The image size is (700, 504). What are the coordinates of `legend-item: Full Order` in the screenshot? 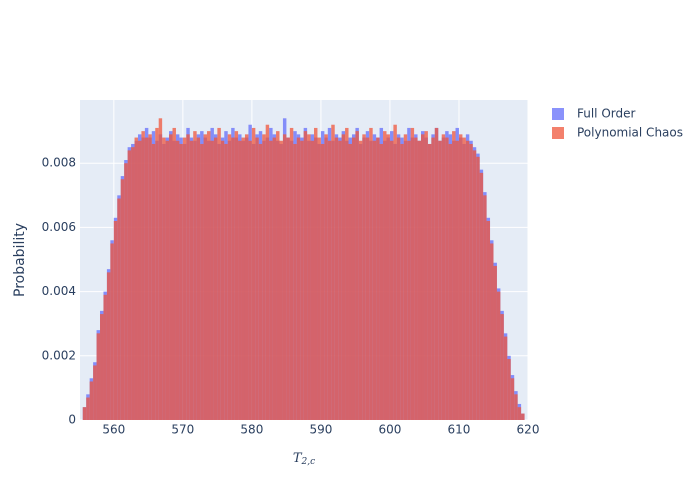 It's located at (594, 114).